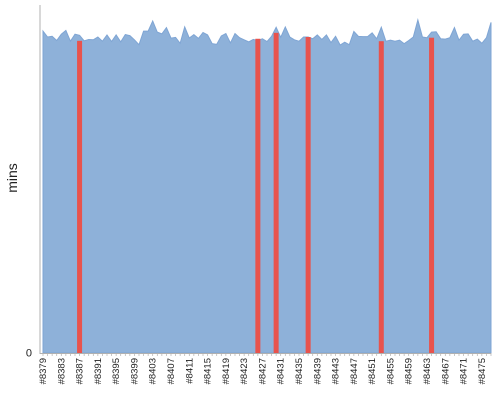  What do you see at coordinates (61, 371) in the screenshot?
I see `x-tick-label: #8383` at bounding box center [61, 371].